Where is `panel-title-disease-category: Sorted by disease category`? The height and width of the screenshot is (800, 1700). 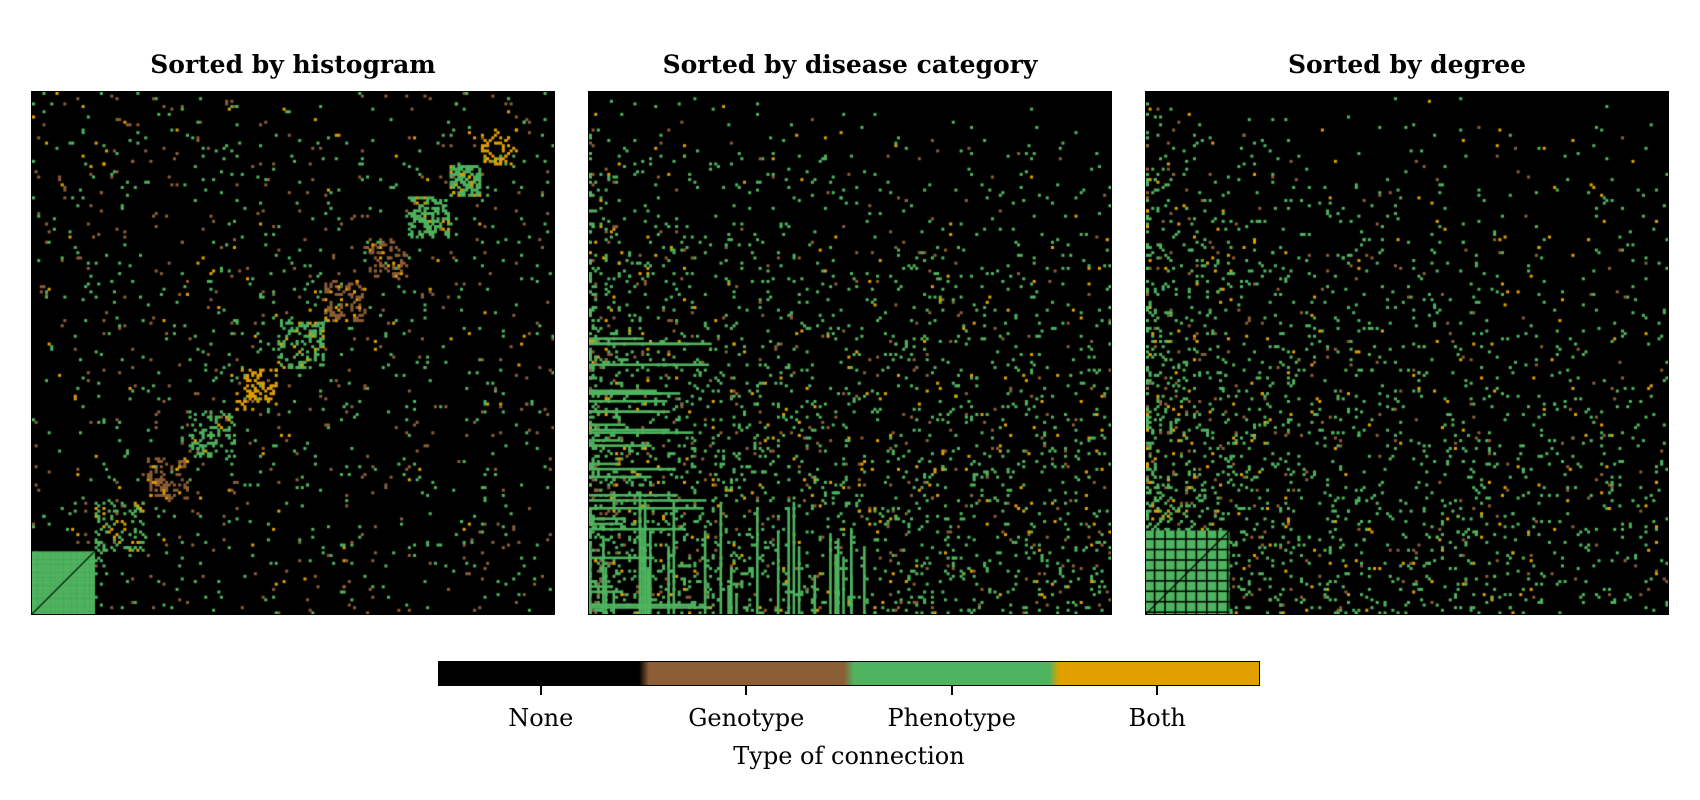
panel-title-disease-category: Sorted by disease category is located at coordinates (850, 64).